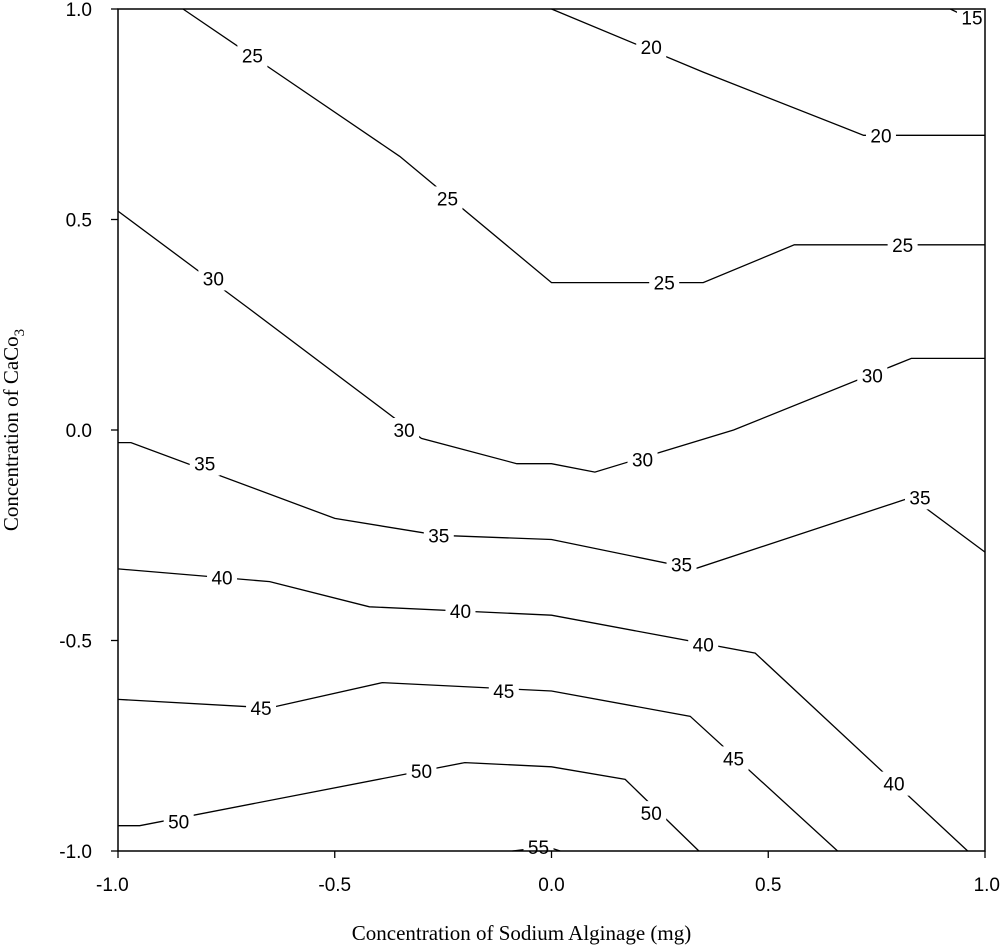  Describe the element at coordinates (75, 852) in the screenshot. I see `y-tick-label: -1.0` at that location.